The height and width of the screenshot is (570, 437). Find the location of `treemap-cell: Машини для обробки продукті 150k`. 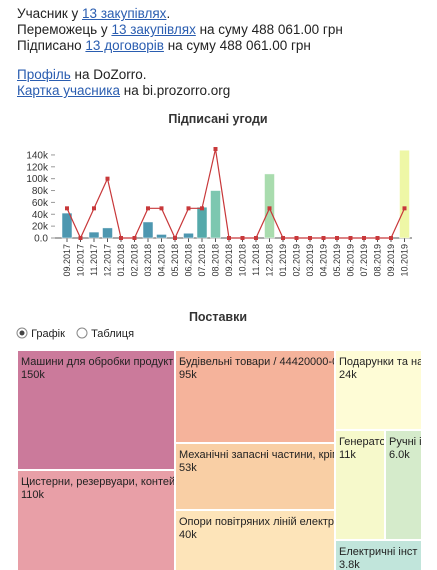

treemap-cell: Машини для обробки продукті 150k is located at coordinates (96, 410).